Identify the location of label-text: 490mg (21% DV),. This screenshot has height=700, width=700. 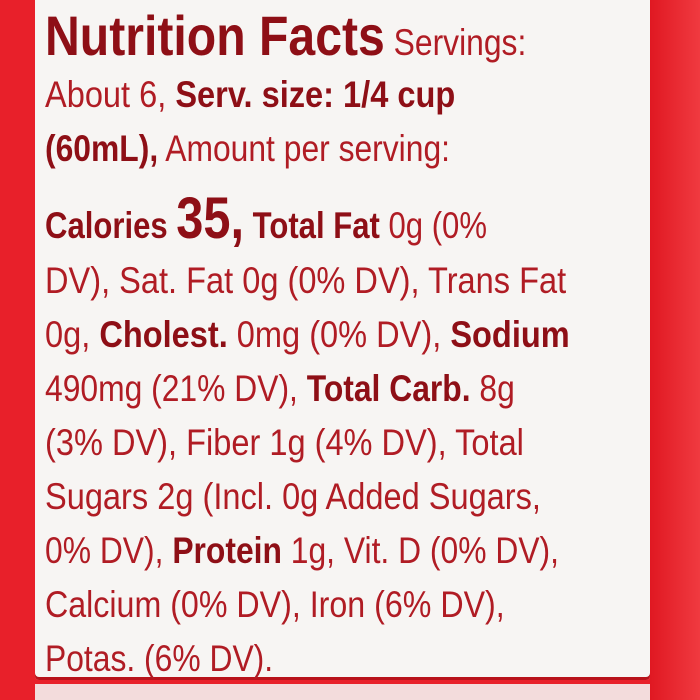
(176, 388).